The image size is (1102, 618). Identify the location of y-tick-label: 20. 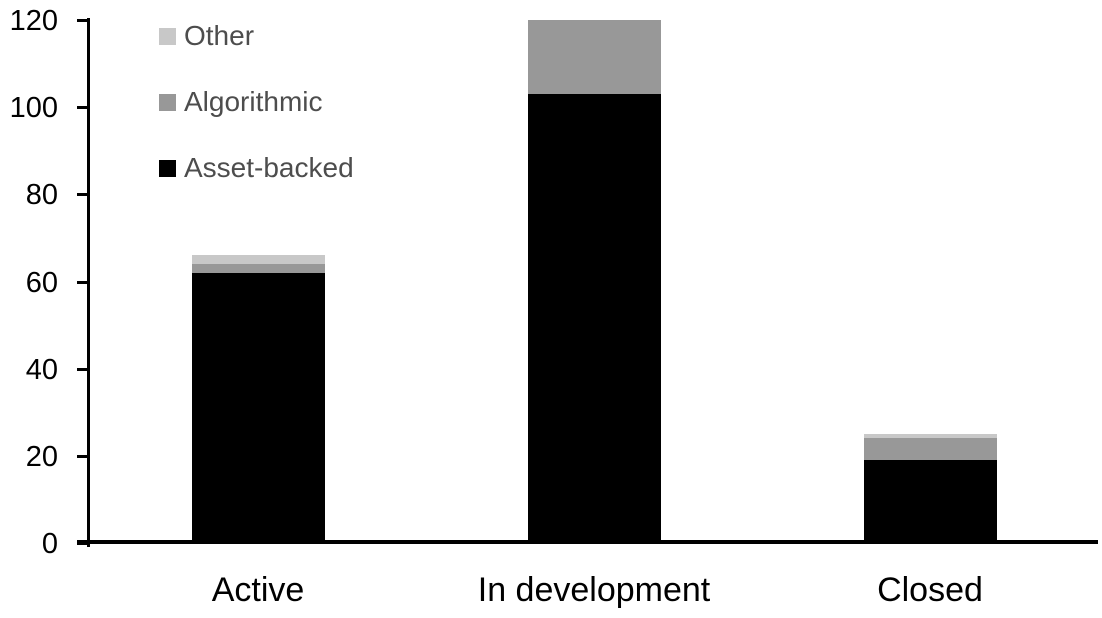
(41, 456).